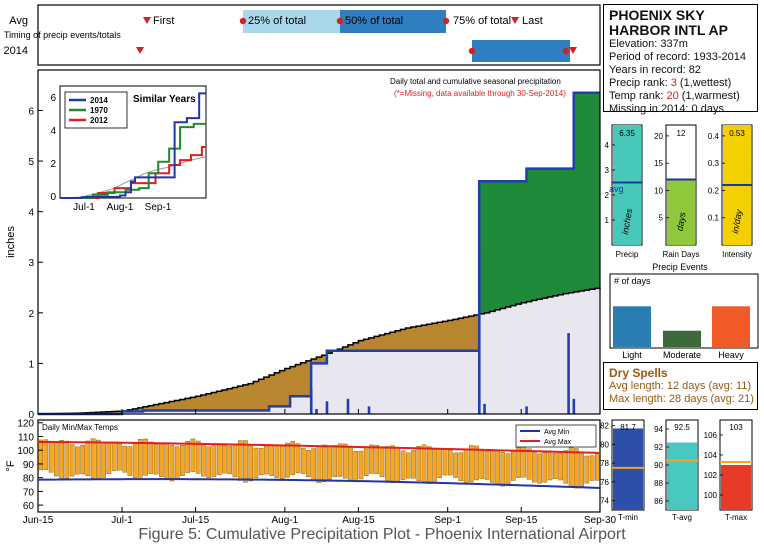 The width and height of the screenshot is (764, 553). What do you see at coordinates (682, 517) in the screenshot?
I see `temp-panel-name-1: T-avg` at bounding box center [682, 517].